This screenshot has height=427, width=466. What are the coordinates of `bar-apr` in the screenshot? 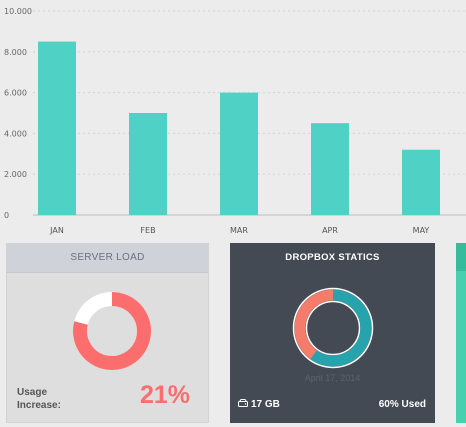 It's located at (330, 169).